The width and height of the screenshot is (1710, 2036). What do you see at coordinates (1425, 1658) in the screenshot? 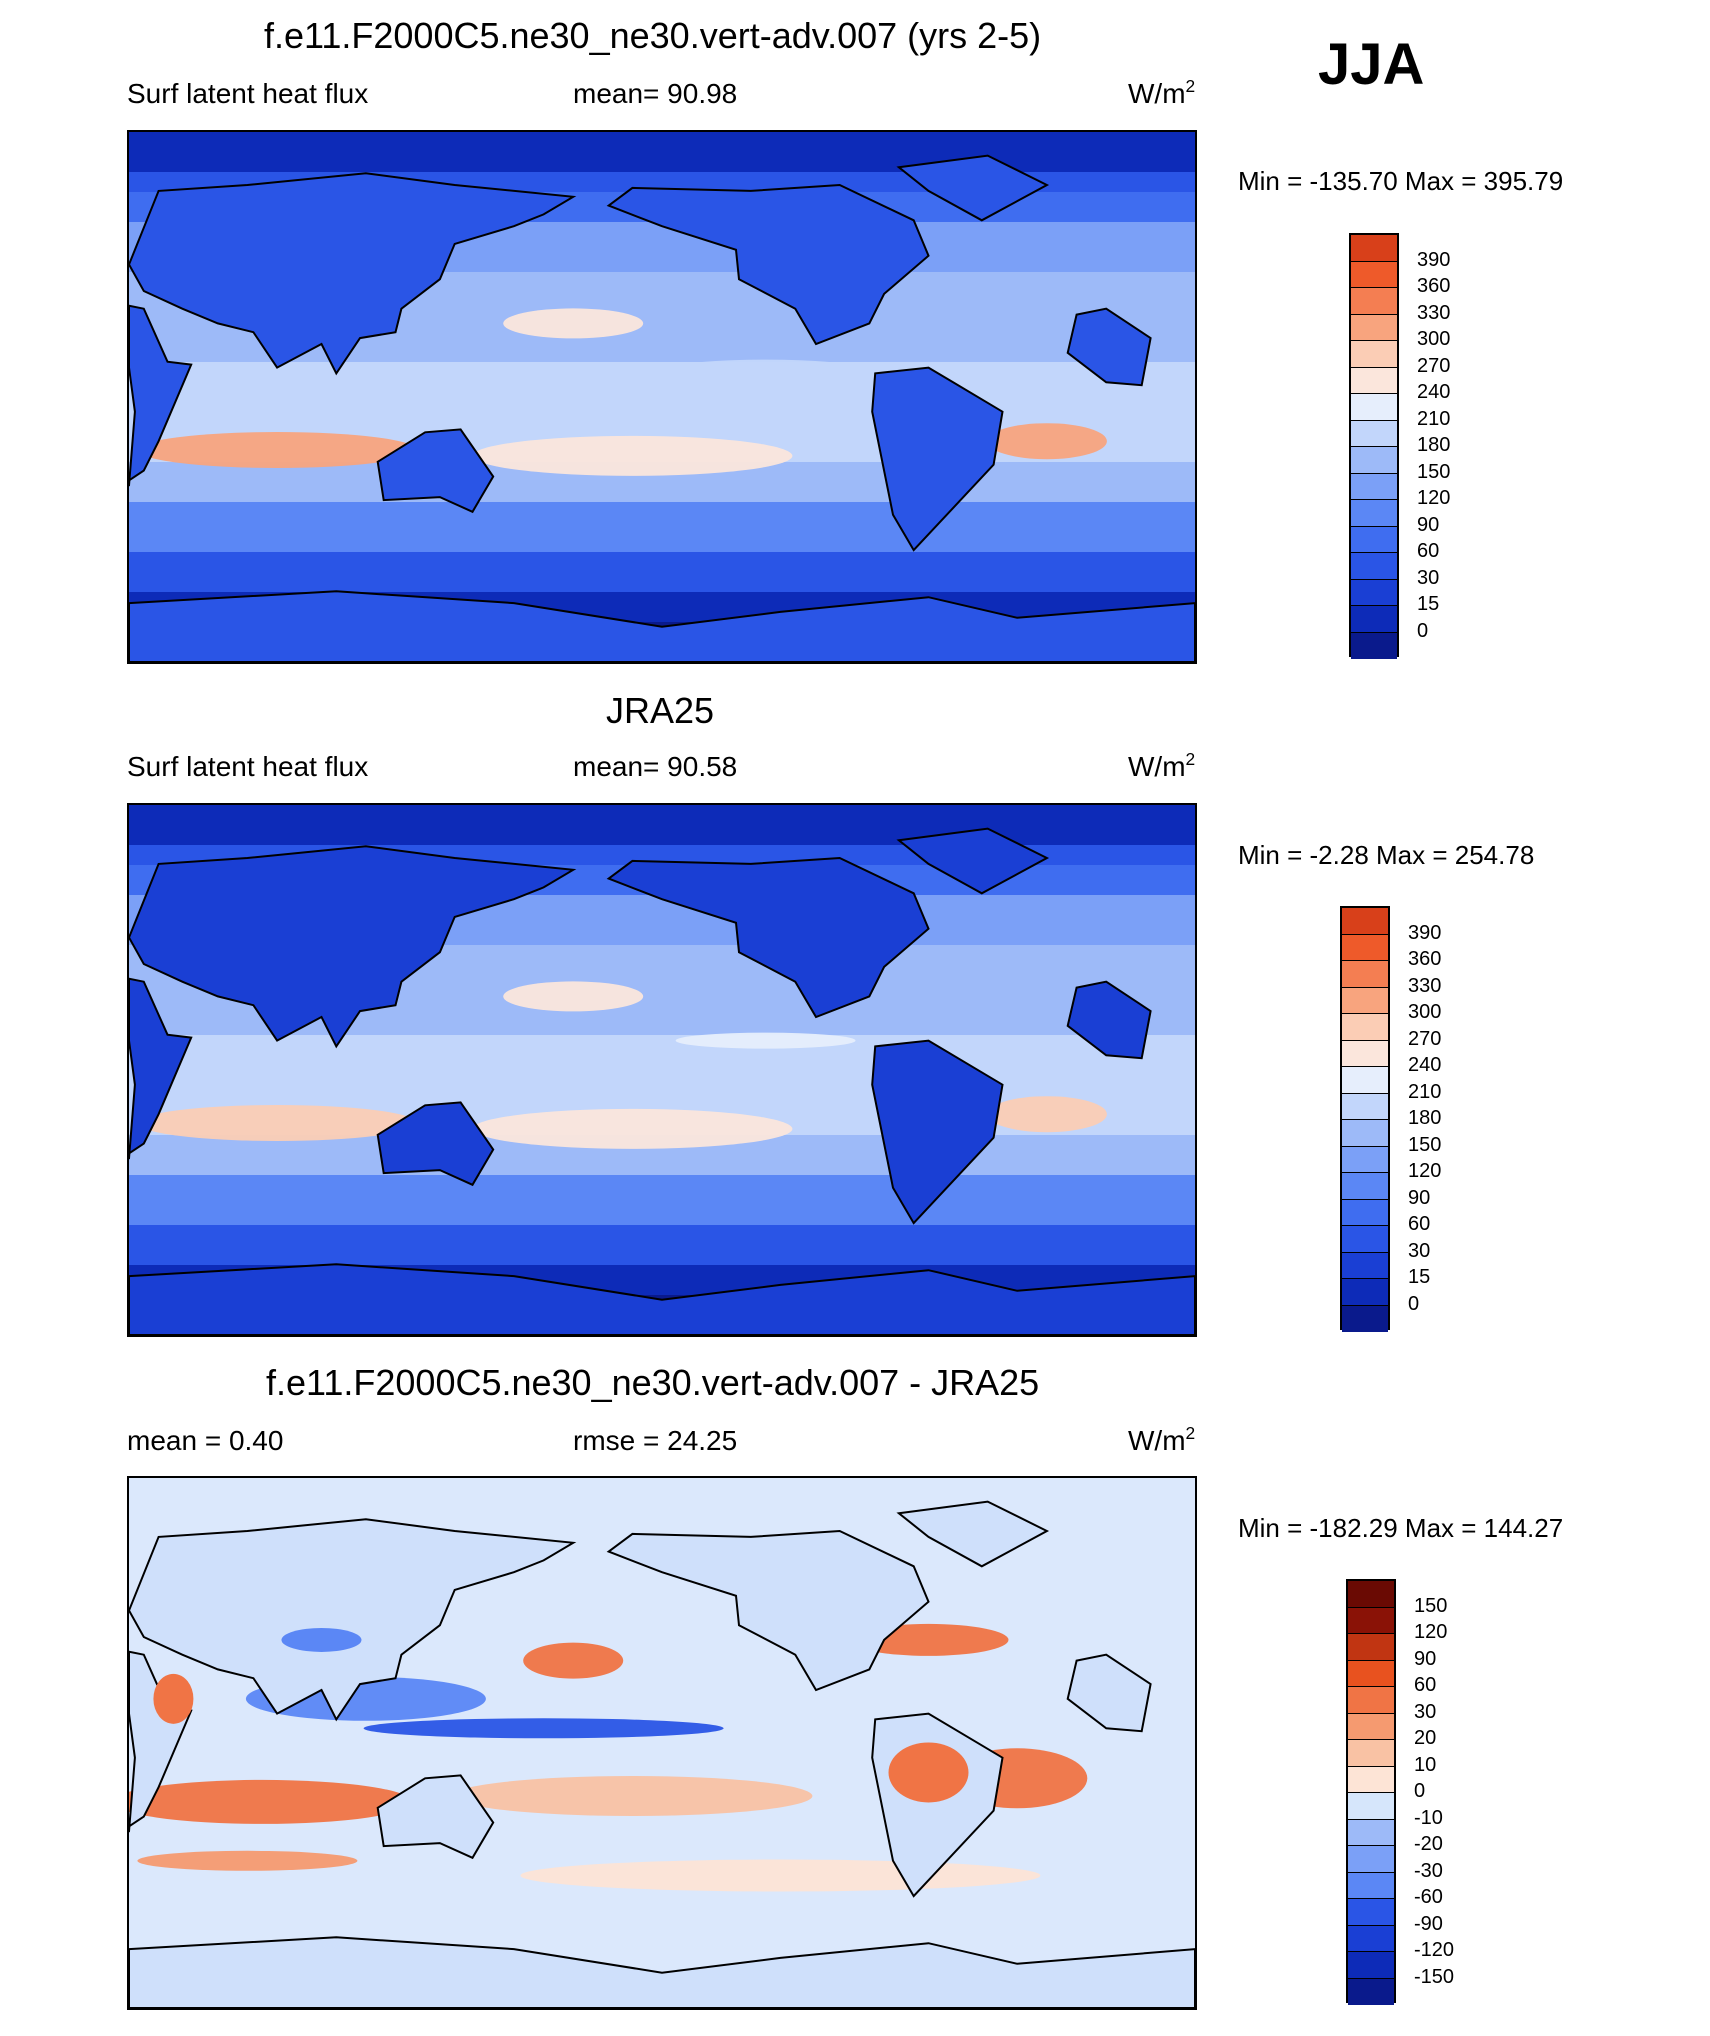
I see `colorbar-tick-label: 90` at bounding box center [1425, 1658].